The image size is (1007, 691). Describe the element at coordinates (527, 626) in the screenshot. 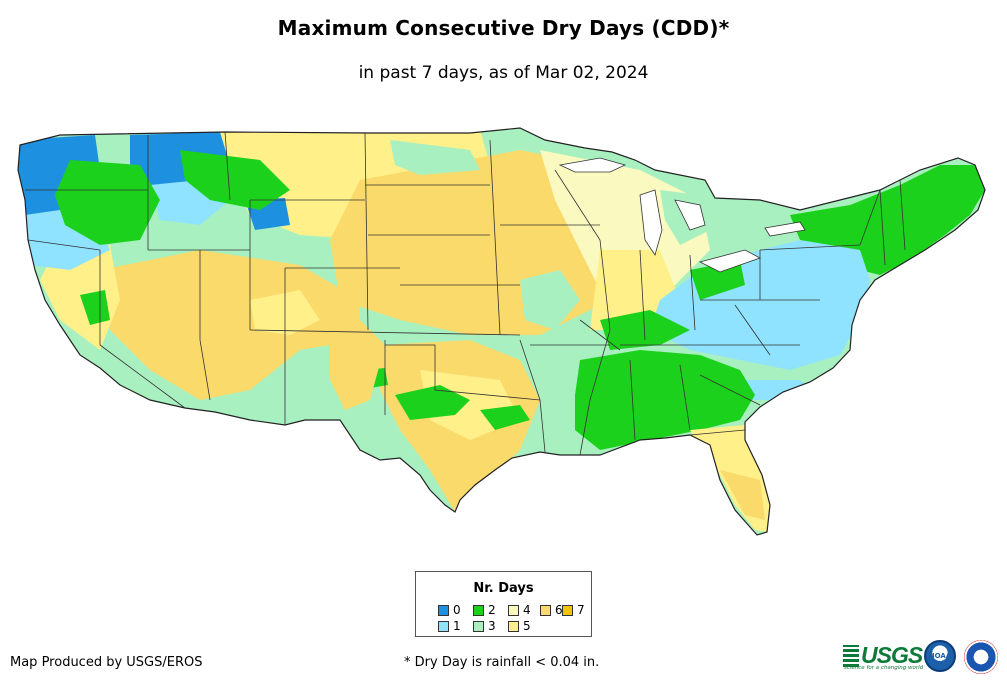

I see `legend-label: 5` at that location.